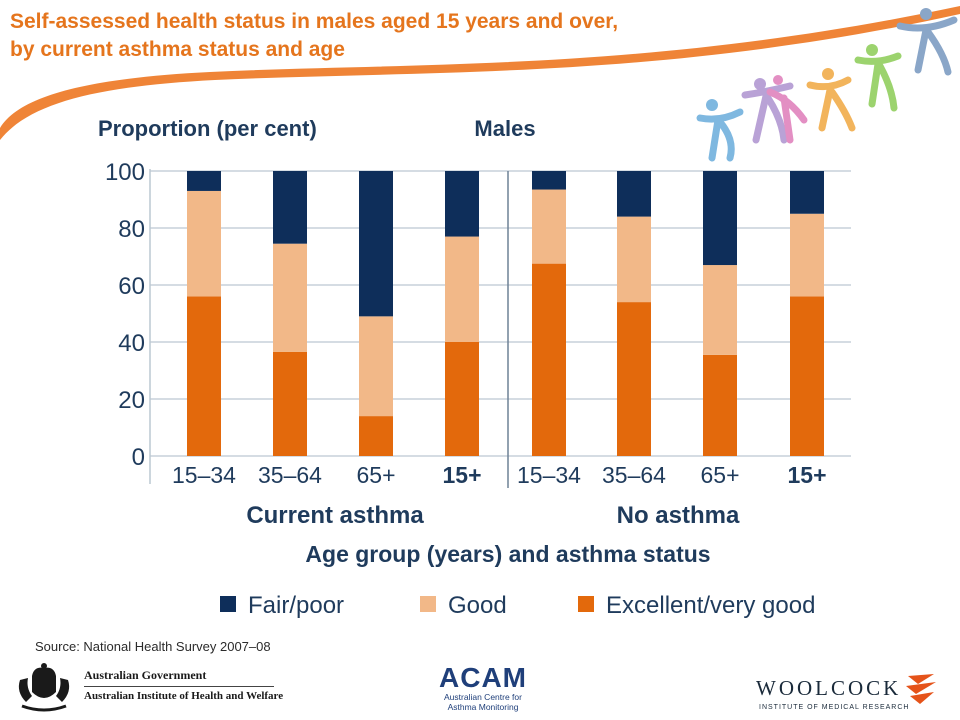 The width and height of the screenshot is (960, 720). What do you see at coordinates (153, 646) in the screenshot?
I see `source-note: Source: National Health Survey 2007–08` at bounding box center [153, 646].